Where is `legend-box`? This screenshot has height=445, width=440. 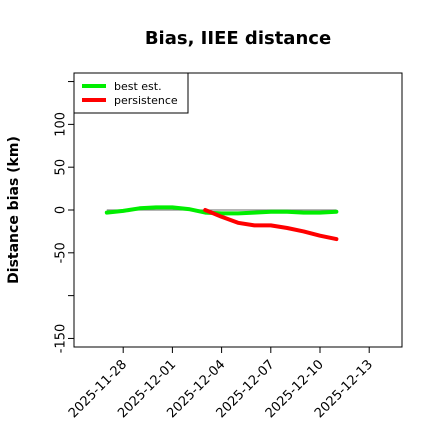 legend-box is located at coordinates (131, 93).